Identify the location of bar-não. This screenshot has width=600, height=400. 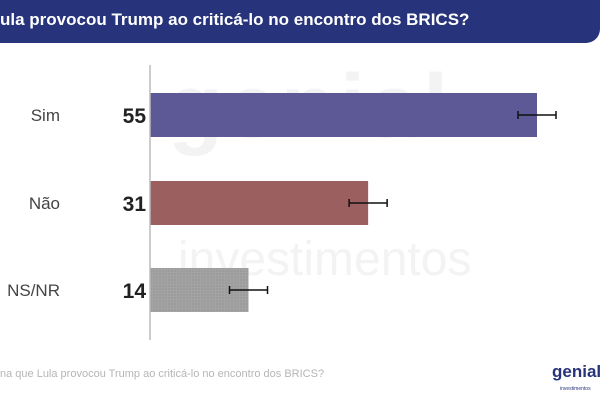
(259, 203).